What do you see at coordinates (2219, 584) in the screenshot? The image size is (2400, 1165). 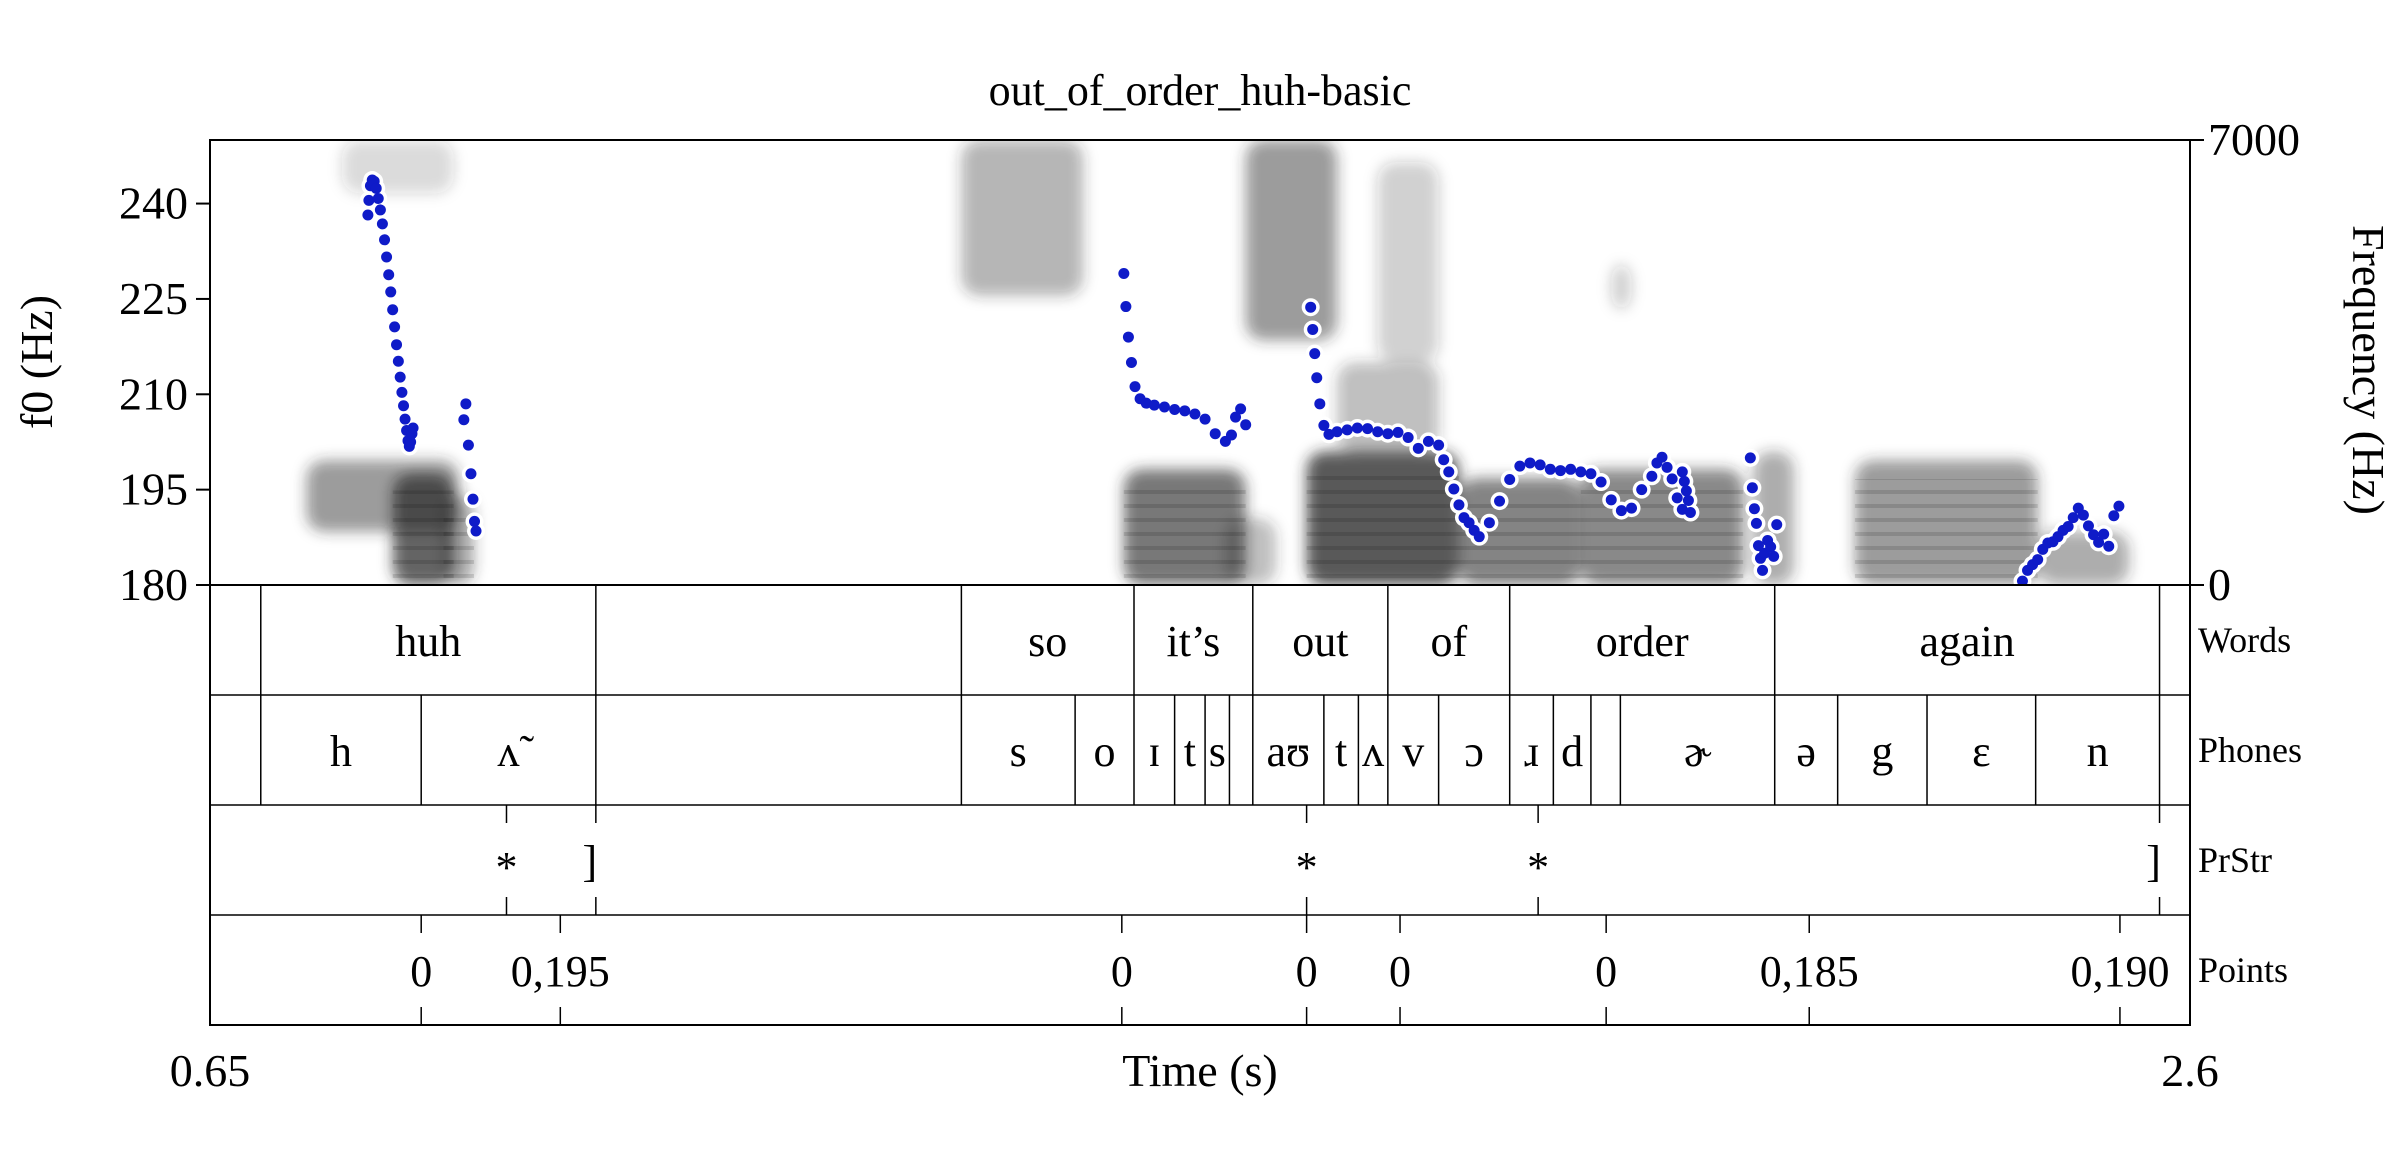 I see `right-tick-label: 0` at bounding box center [2219, 584].